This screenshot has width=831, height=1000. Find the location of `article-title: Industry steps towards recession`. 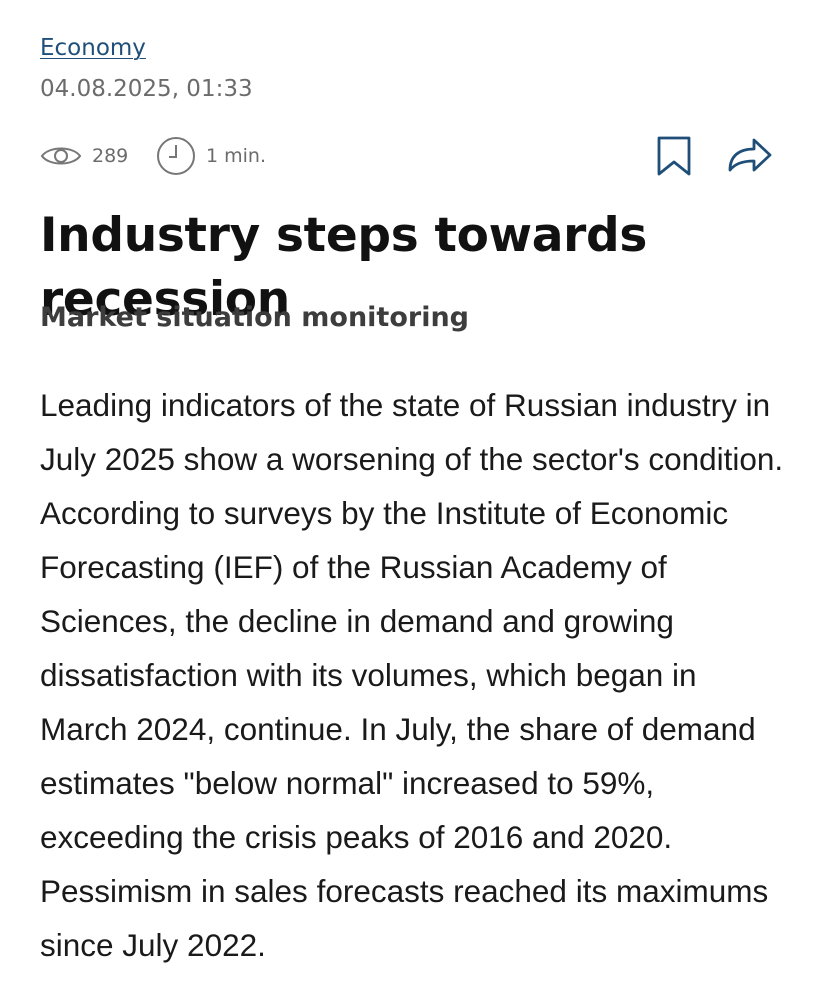

article-title: Industry steps towards recession is located at coordinates (344, 267).